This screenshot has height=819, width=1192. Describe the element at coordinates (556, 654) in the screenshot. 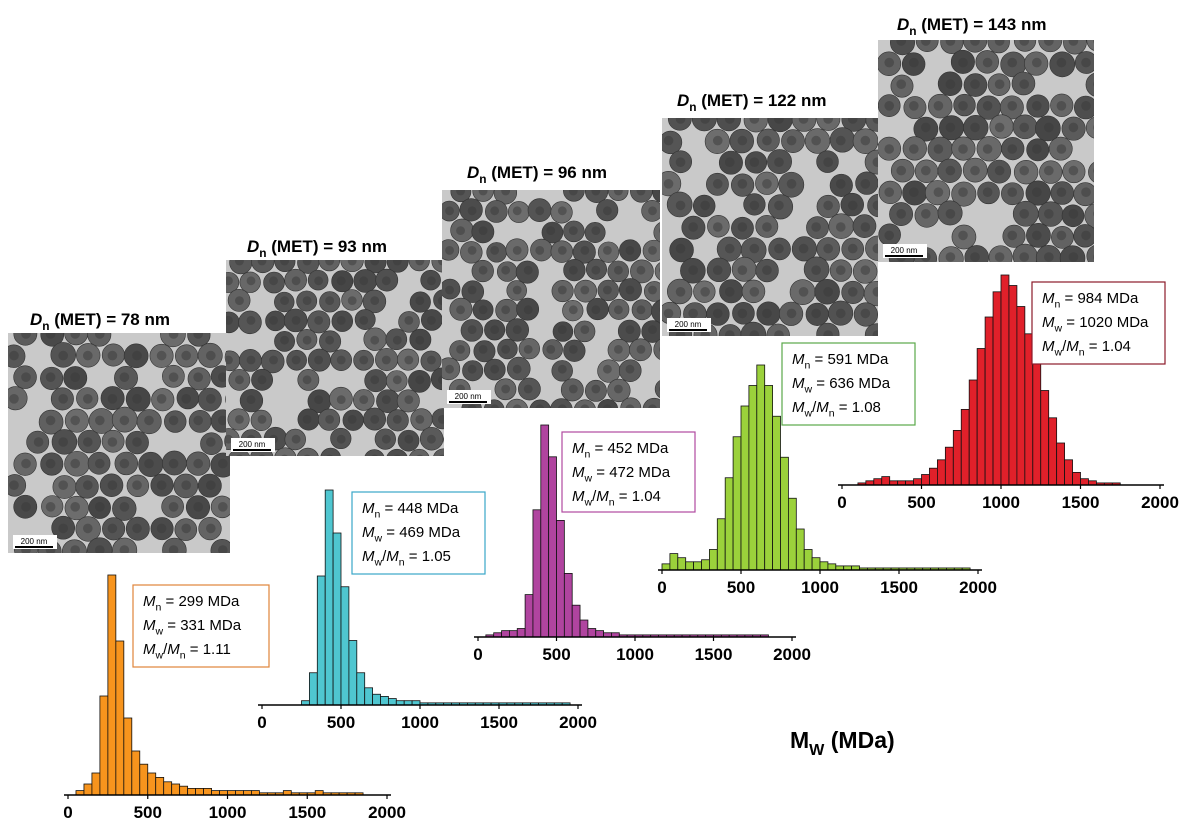

I see `x-tick-label: 500` at that location.